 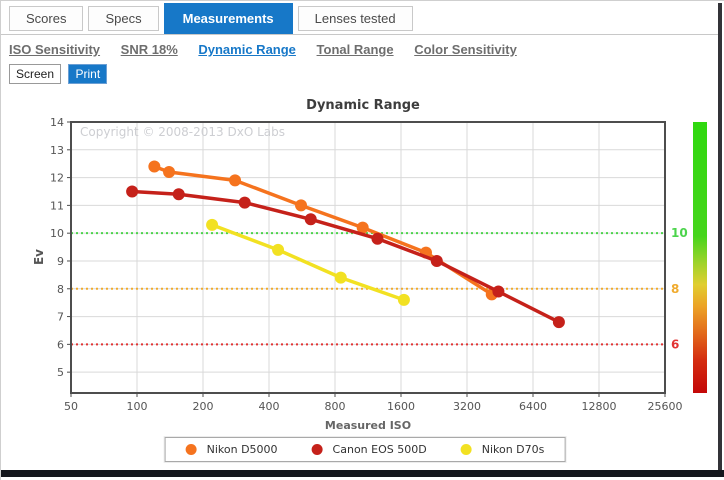 What do you see at coordinates (335, 406) in the screenshot?
I see `svg-text: 800` at bounding box center [335, 406].